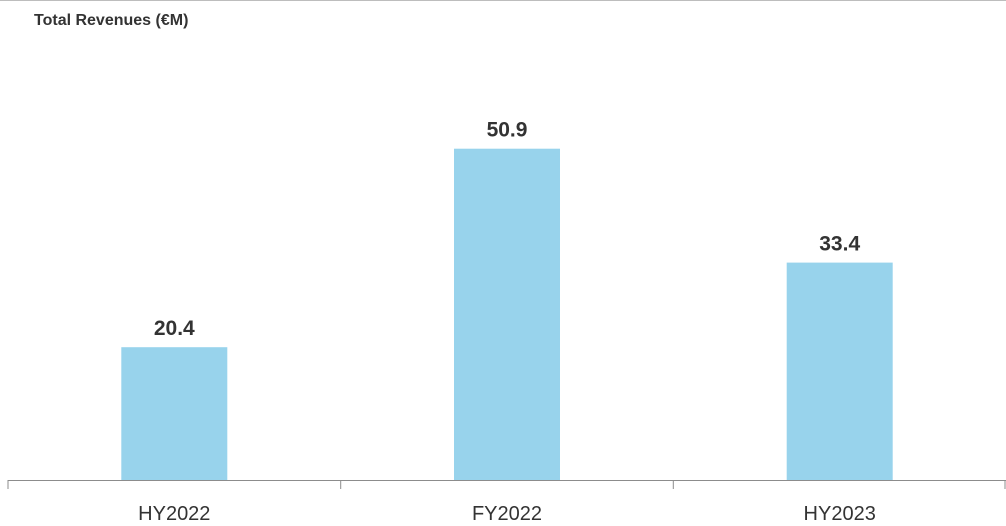  I want to click on x-tick-labels-group: HY2022 FY2022 HY2023, so click(507, 514).